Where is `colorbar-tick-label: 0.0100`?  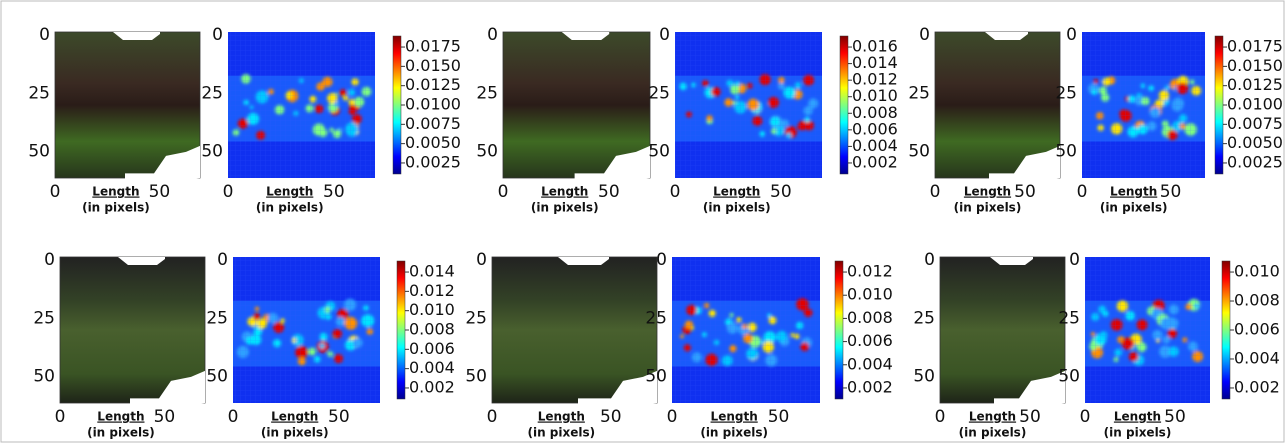 colorbar-tick-label: 0.0100 is located at coordinates (1255, 104).